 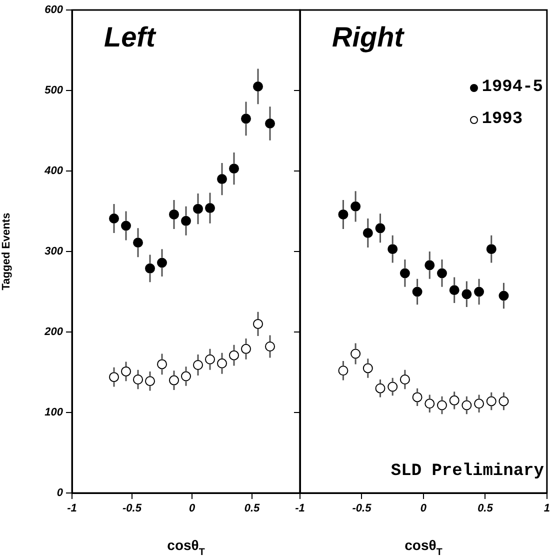 I want to click on y-tick-label: 600, so click(x=54, y=10).